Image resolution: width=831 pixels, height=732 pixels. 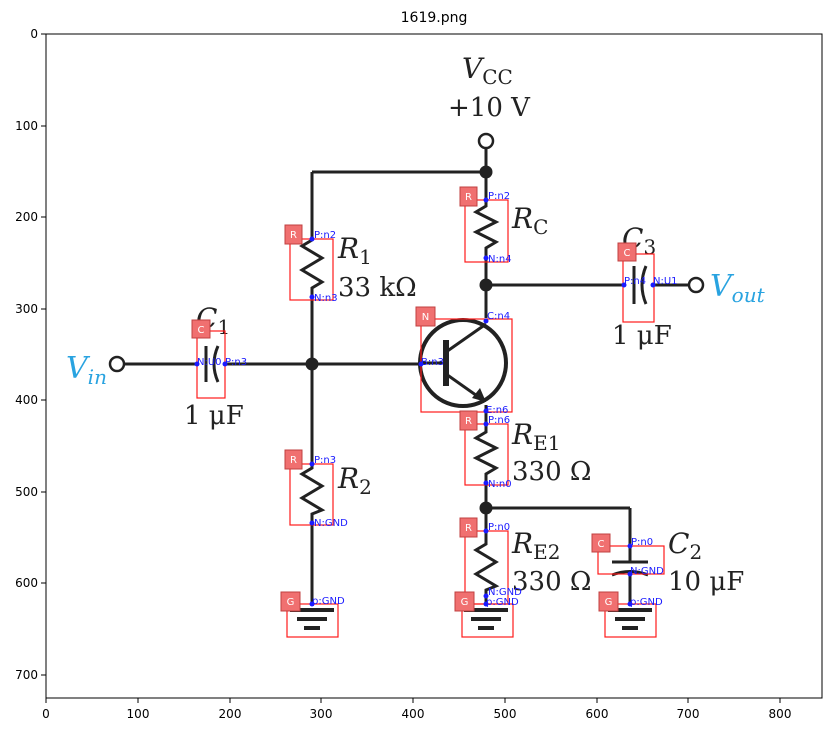 I want to click on resistor-r1-symbol, so click(x=312, y=265).